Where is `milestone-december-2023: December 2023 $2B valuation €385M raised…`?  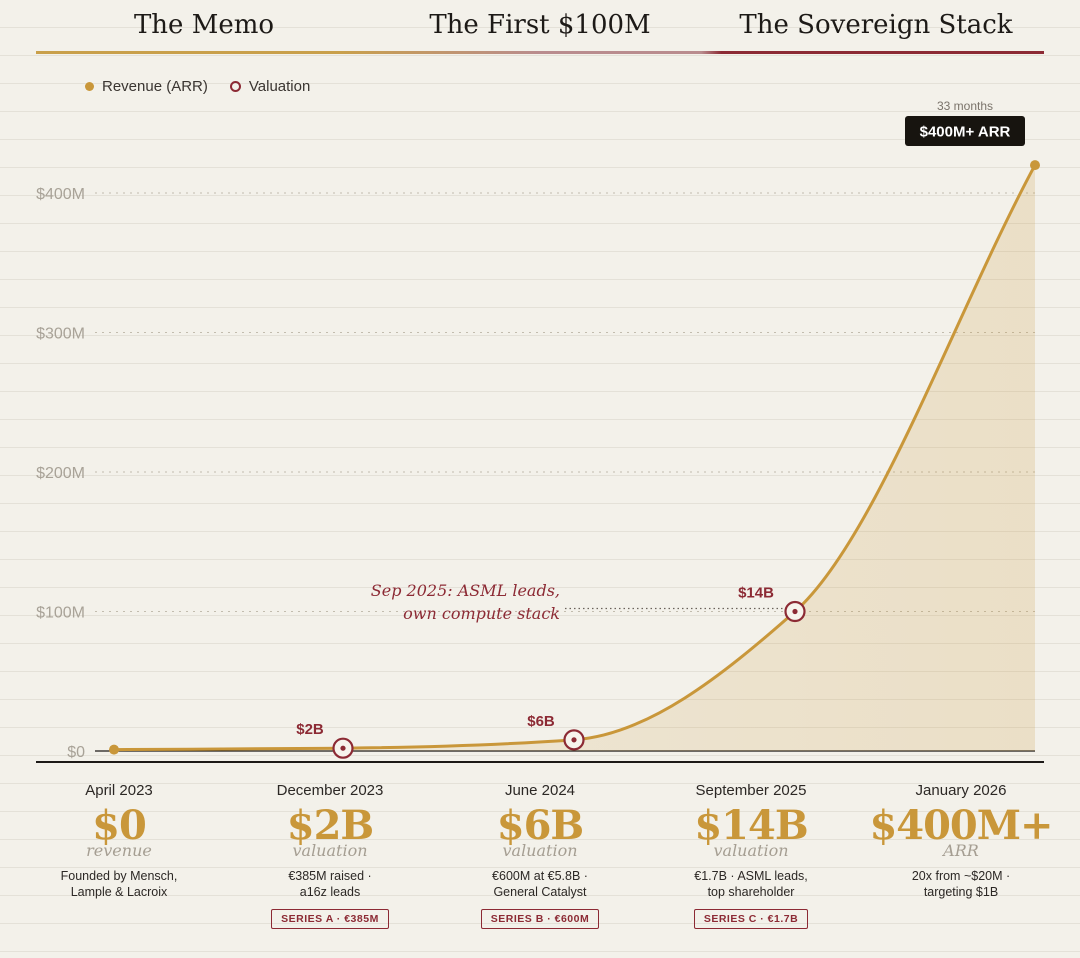 milestone-december-2023: December 2023 $2B valuation €385M raised… is located at coordinates (330, 854).